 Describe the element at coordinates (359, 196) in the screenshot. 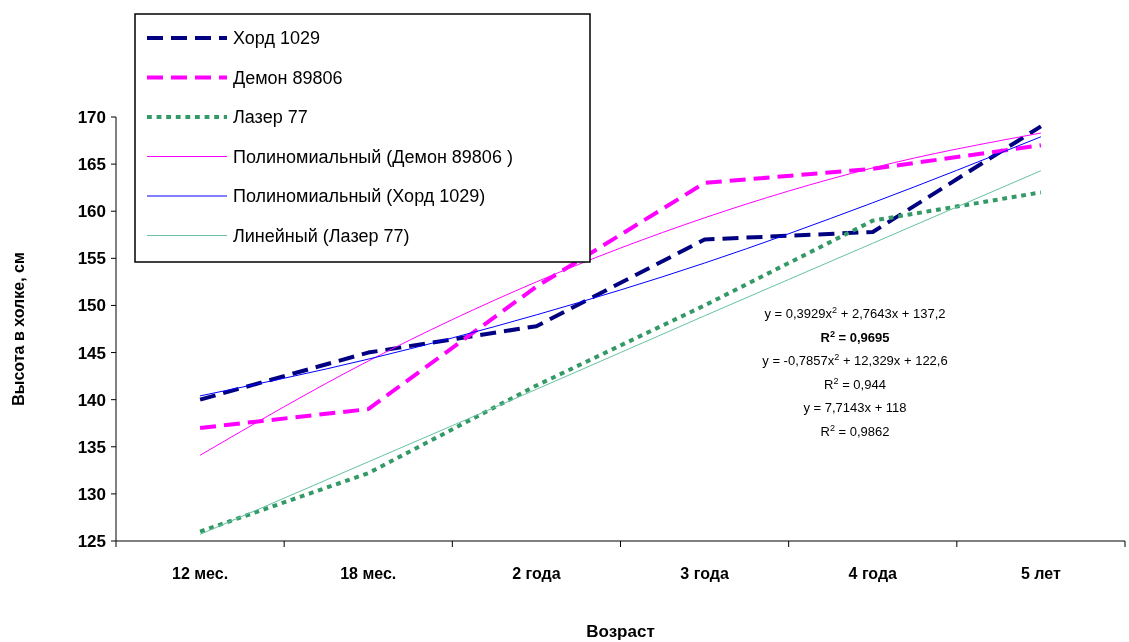

I see `legend-label: Полиномиальный (Хорд 1029)` at that location.